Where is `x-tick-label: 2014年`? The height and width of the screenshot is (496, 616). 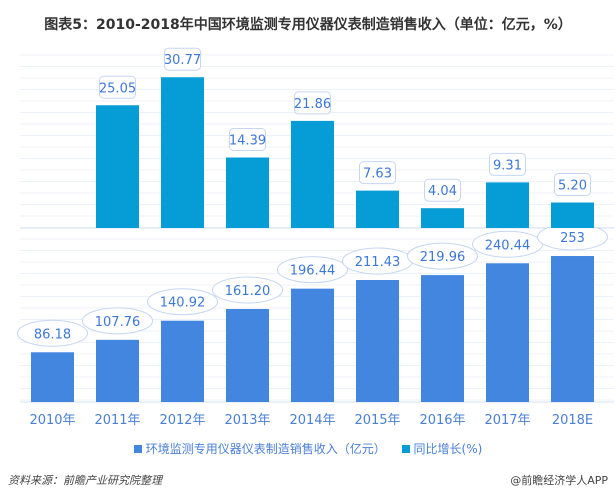 x-tick-label: 2014年 is located at coordinates (312, 420).